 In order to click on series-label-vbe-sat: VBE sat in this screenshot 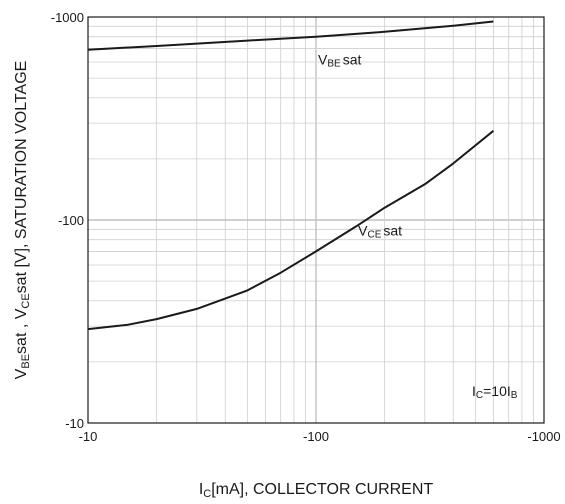, I will do `click(339, 61)`.